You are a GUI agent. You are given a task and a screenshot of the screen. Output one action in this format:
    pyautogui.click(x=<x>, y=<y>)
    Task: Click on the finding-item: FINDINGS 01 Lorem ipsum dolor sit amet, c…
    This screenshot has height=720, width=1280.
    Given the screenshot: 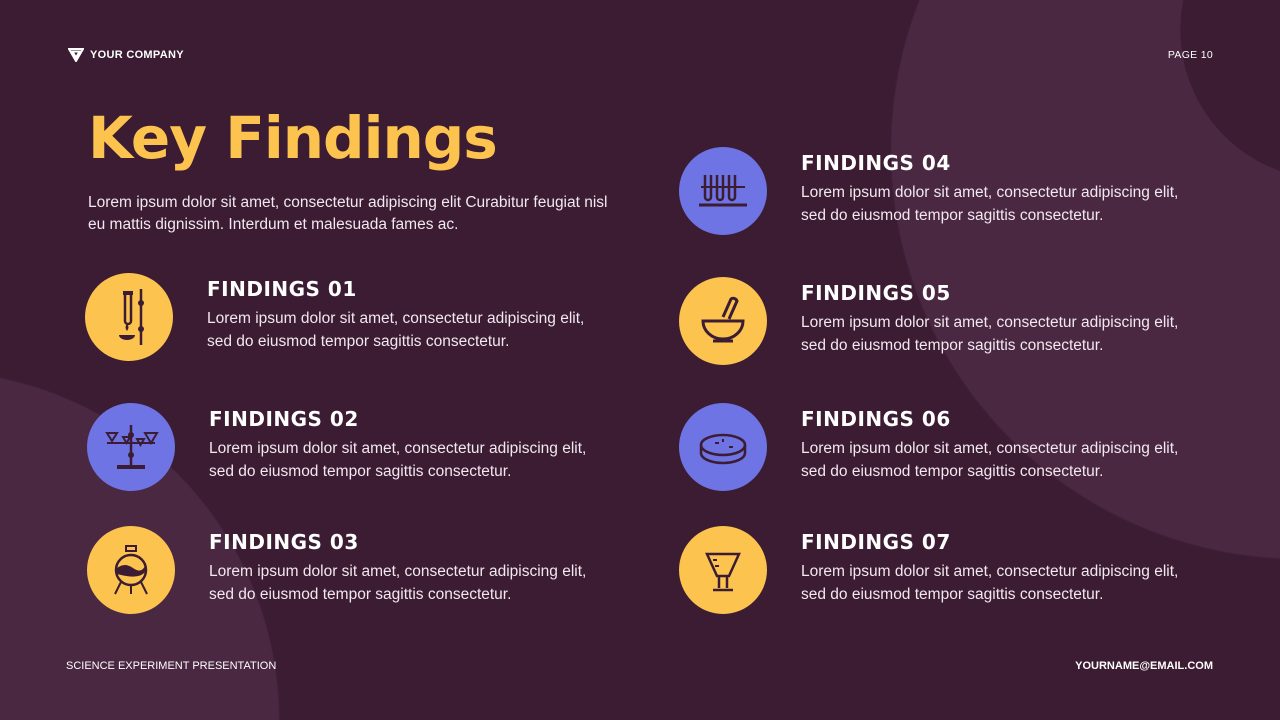 What is the action you would take?
    pyautogui.click(x=346, y=317)
    